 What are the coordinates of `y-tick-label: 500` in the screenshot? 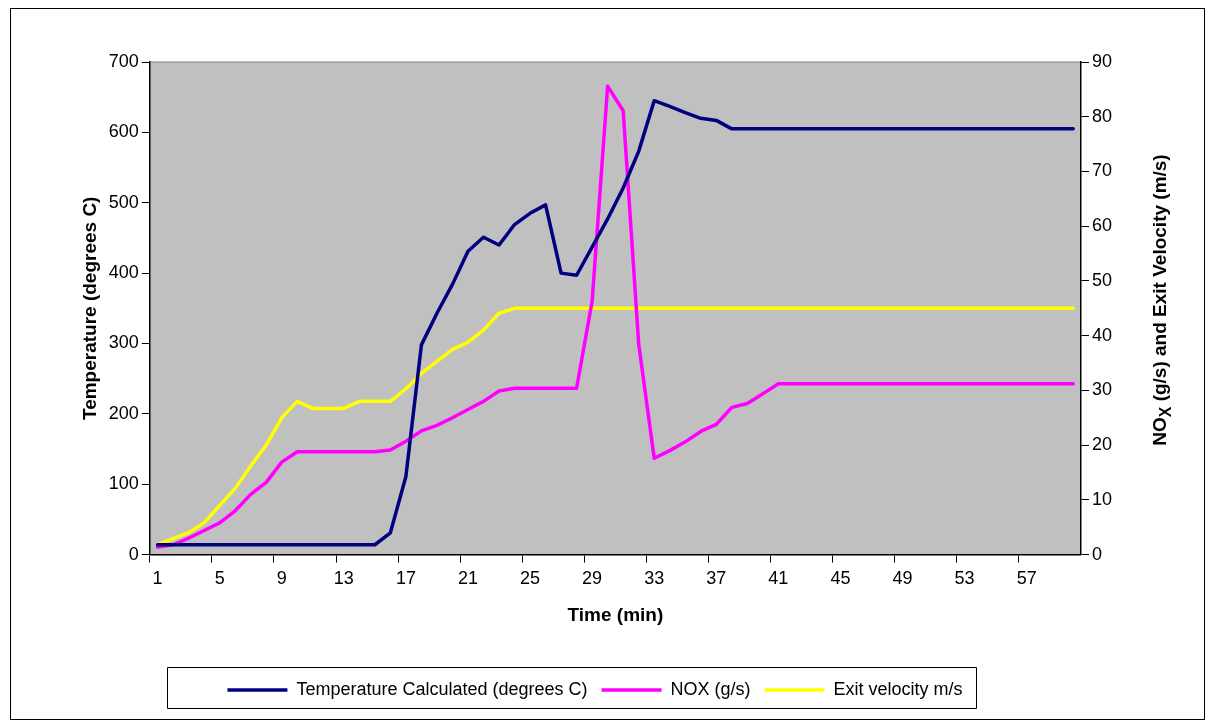 It's located at (123, 201).